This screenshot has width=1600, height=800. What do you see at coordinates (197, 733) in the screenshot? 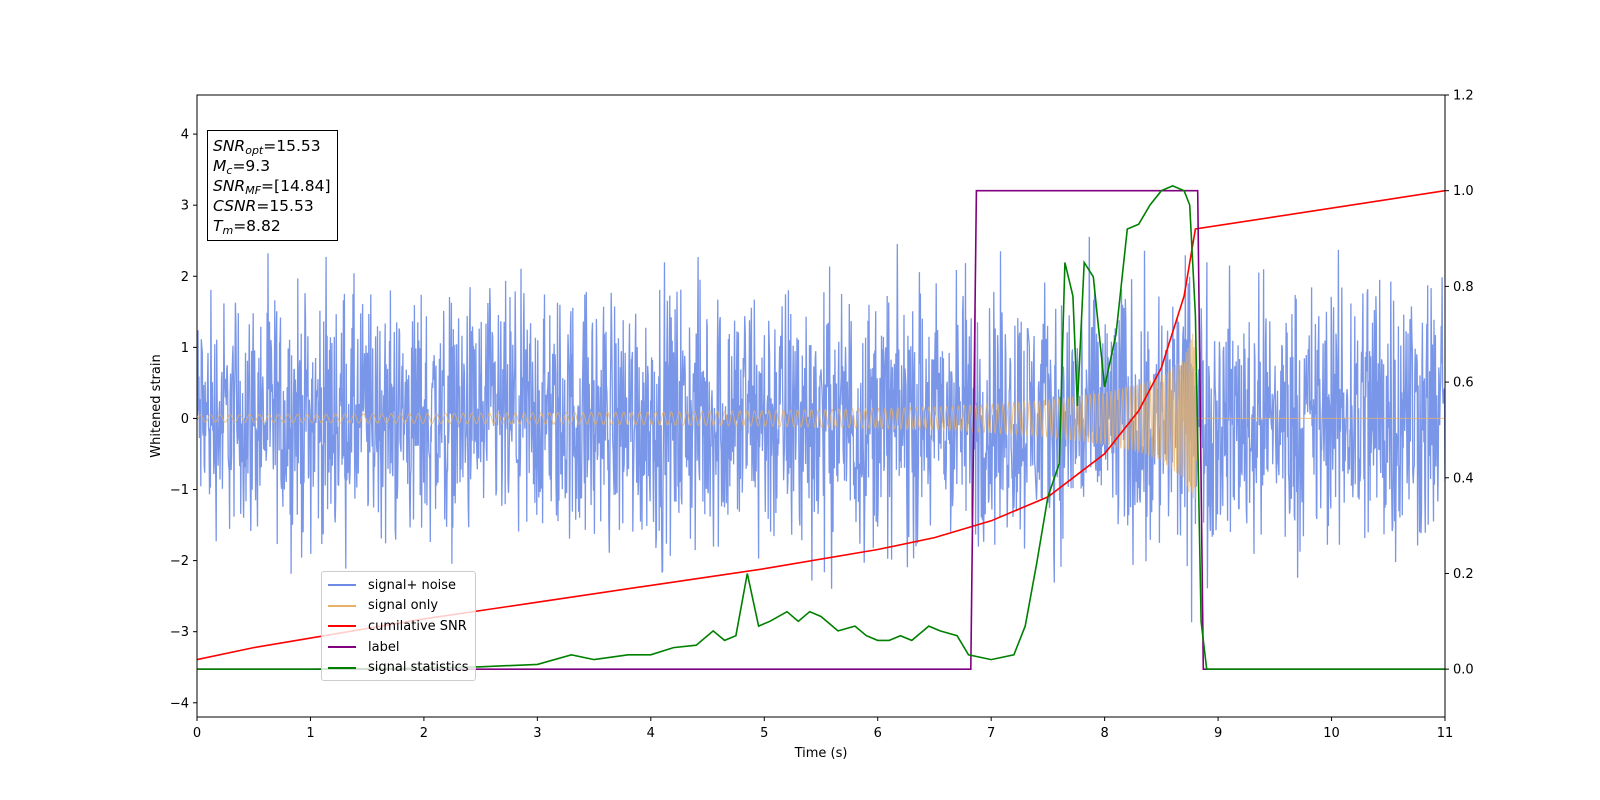
I see `x-tick-label: 0` at bounding box center [197, 733].